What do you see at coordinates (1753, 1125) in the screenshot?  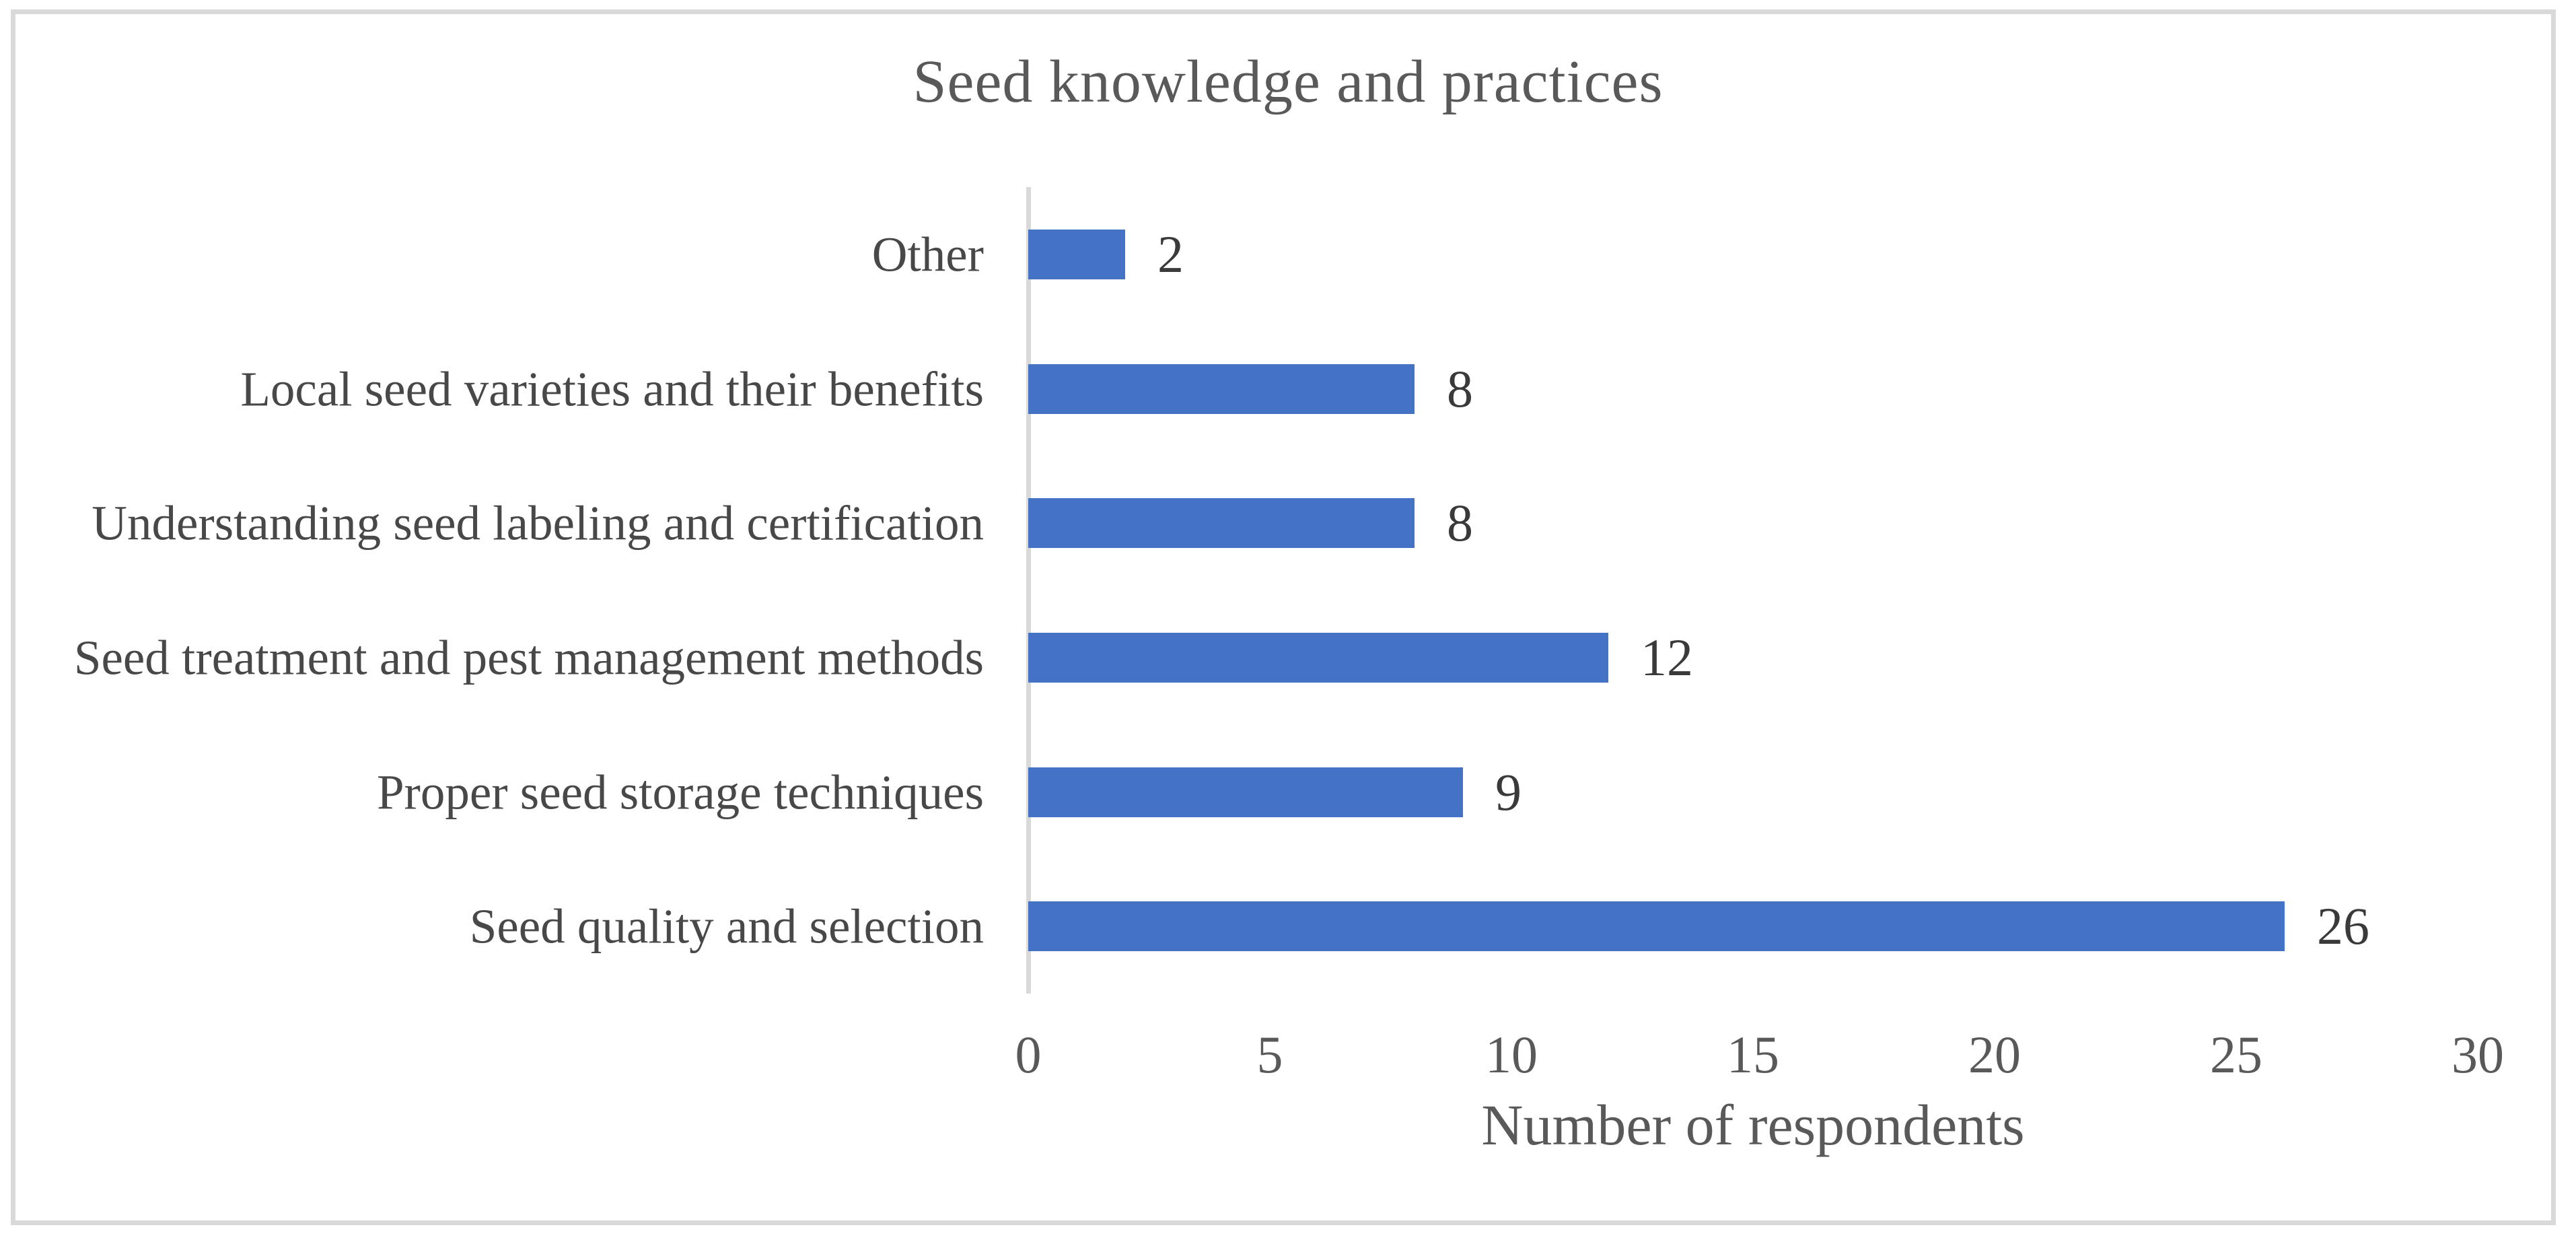 I see `x-axis-title: Number of respondents` at bounding box center [1753, 1125].